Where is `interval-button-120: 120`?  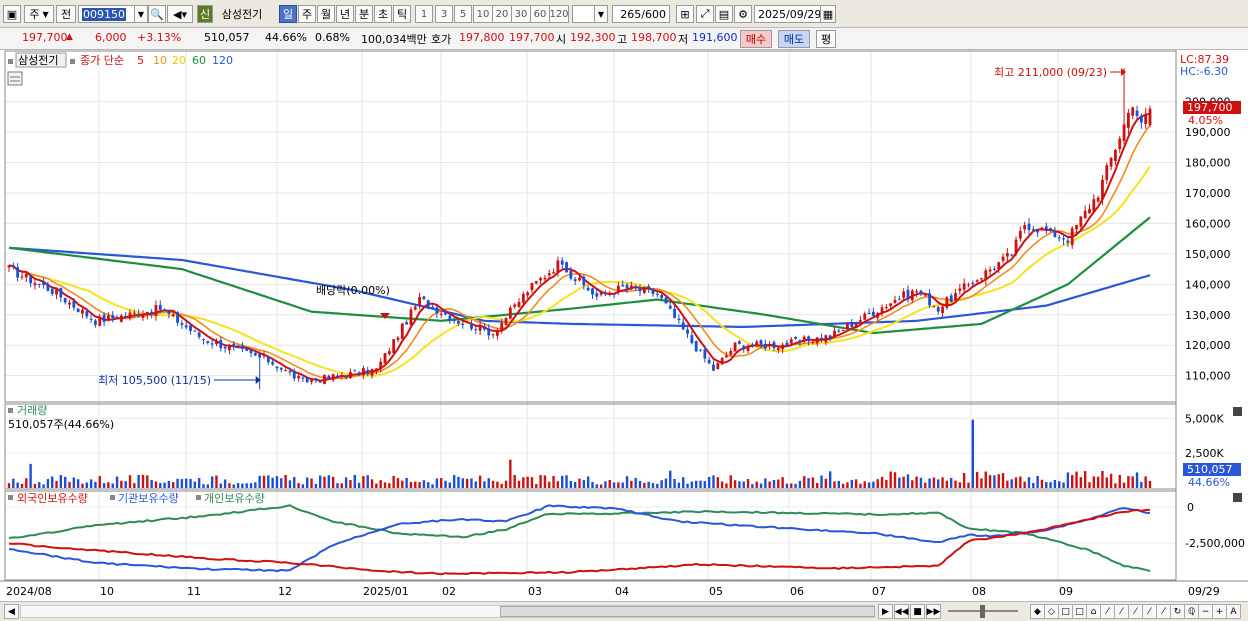 interval-button-120: 120 is located at coordinates (559, 14).